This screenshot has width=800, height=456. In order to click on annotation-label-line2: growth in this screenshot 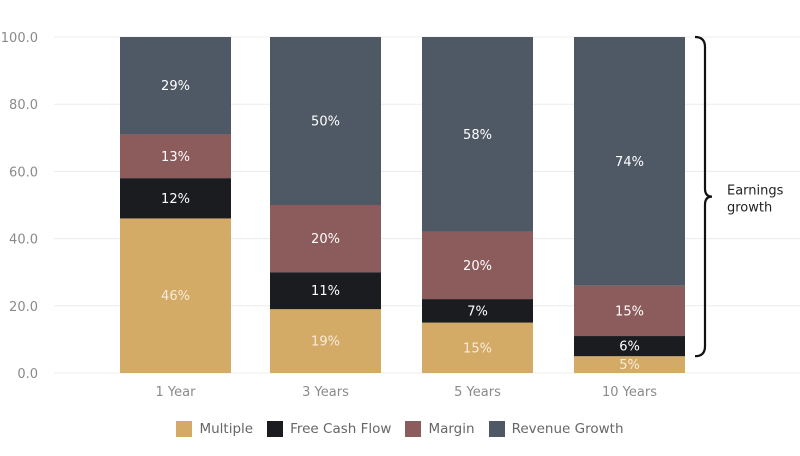, I will do `click(749, 208)`.